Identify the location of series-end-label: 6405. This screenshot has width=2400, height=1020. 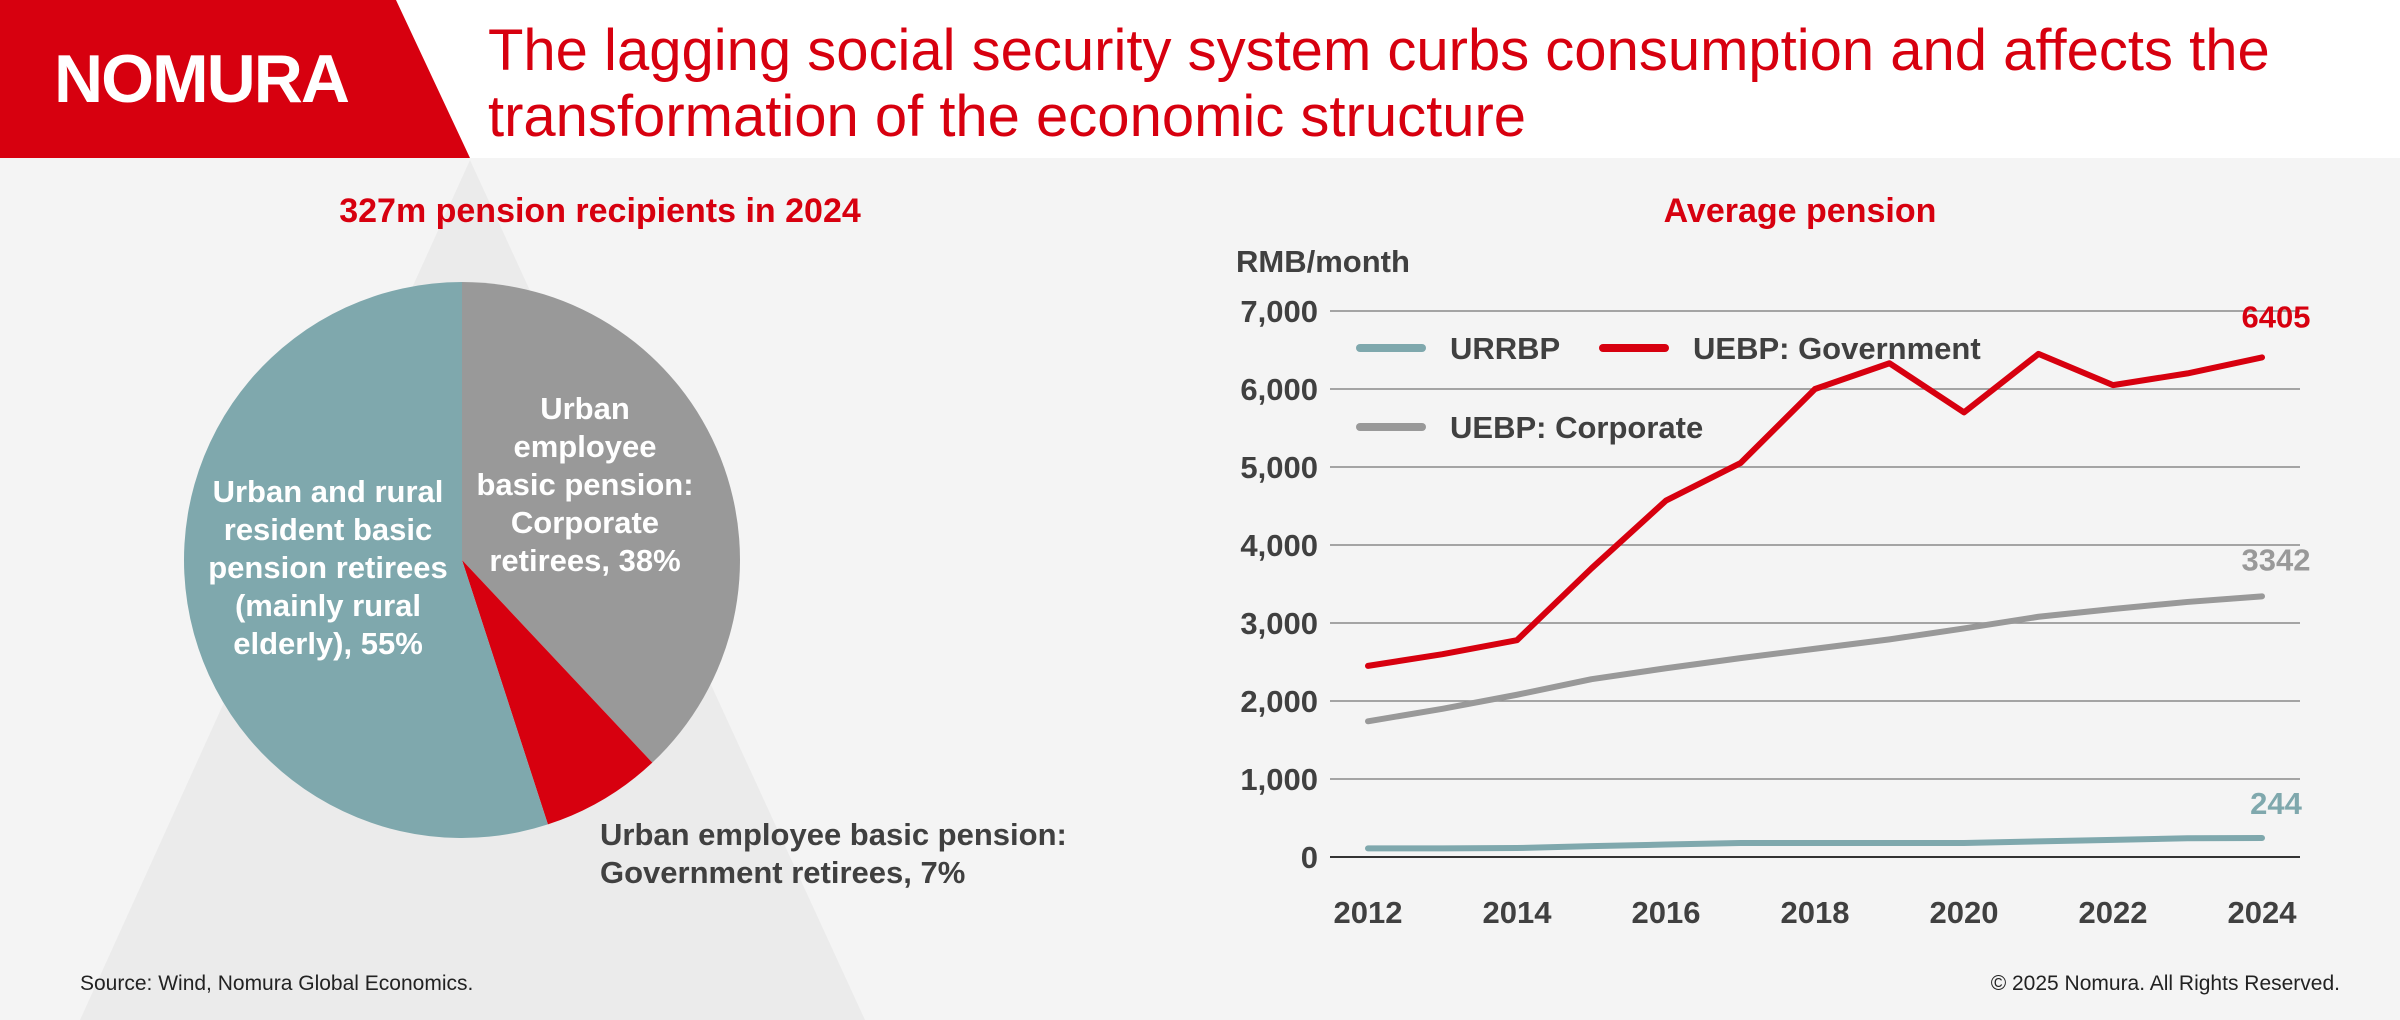
(2276, 316).